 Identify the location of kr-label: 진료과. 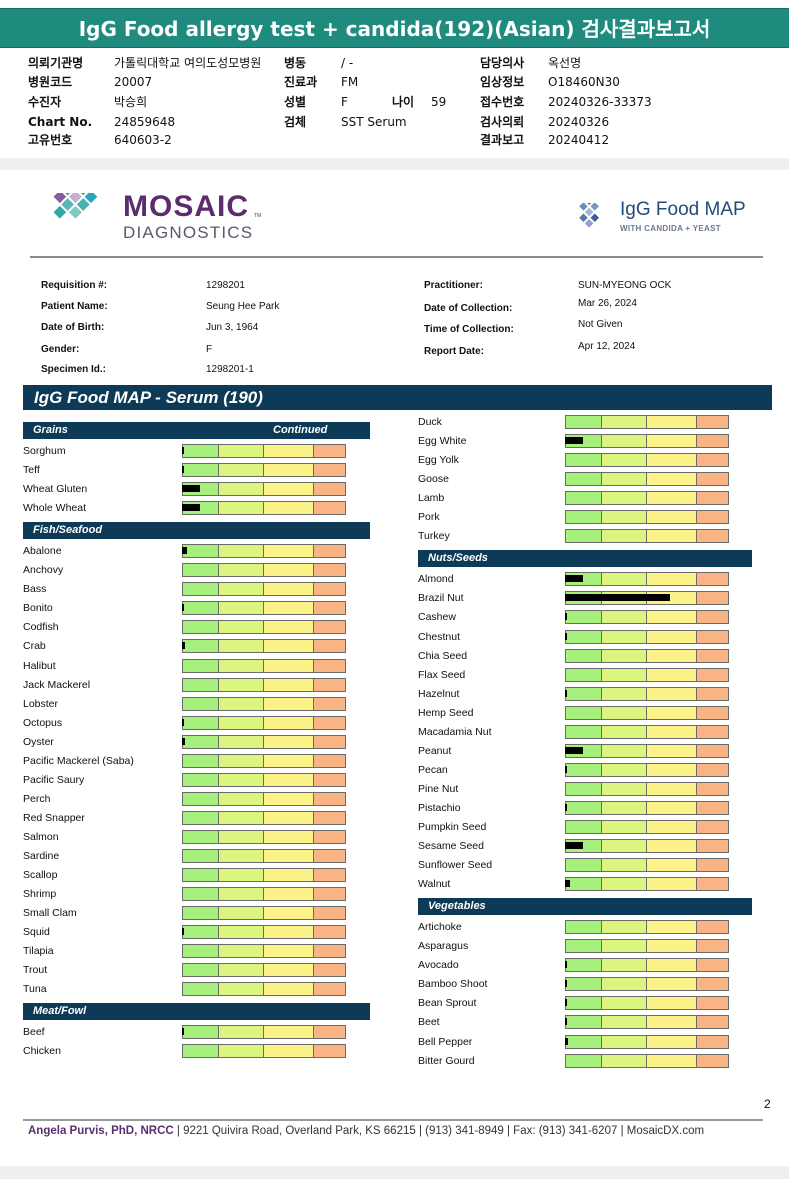
(301, 82).